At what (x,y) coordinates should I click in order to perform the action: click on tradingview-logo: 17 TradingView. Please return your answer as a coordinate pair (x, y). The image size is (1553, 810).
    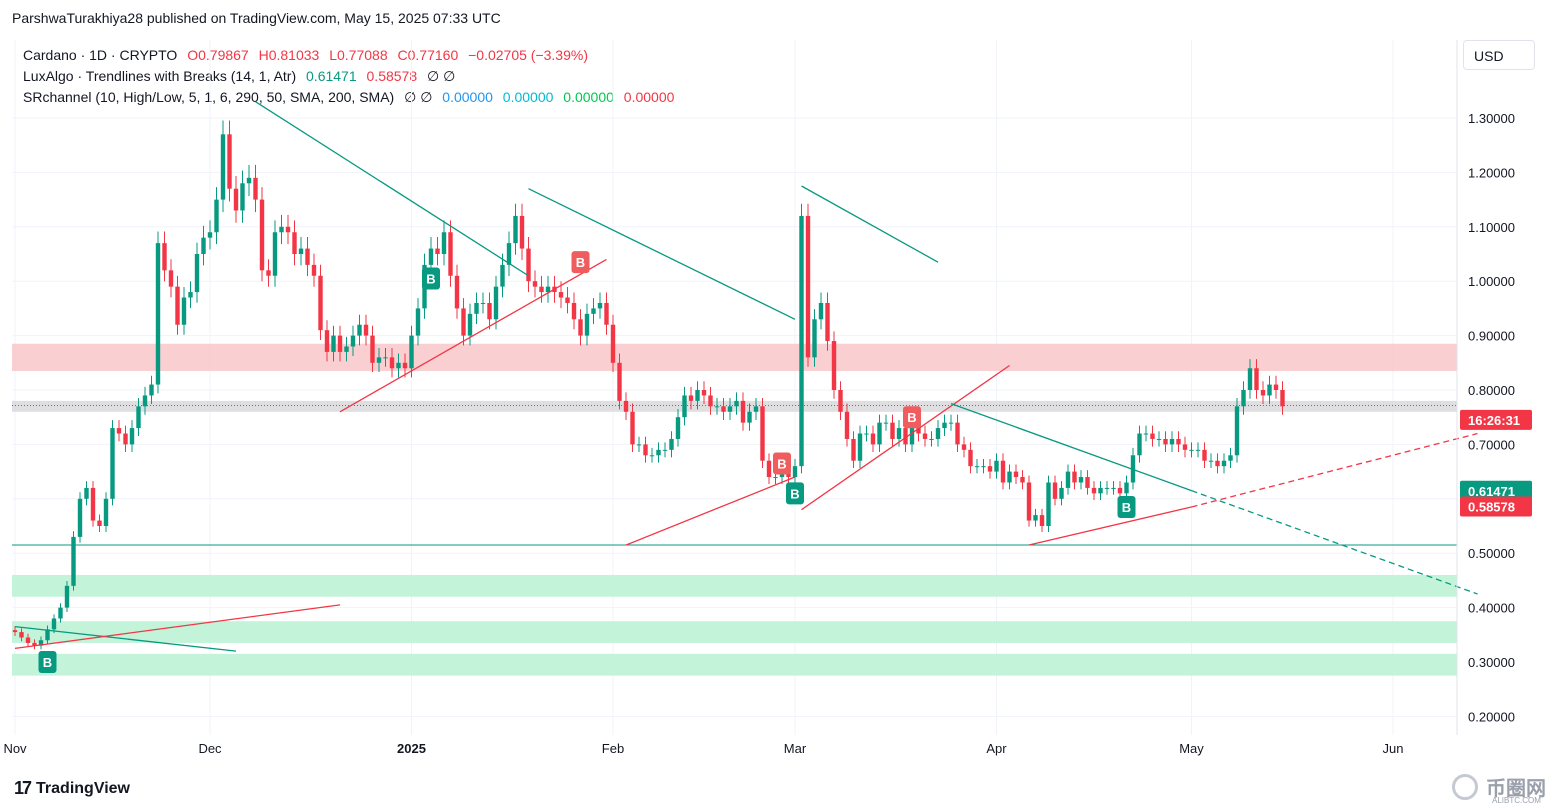
    Looking at the image, I should click on (72, 788).